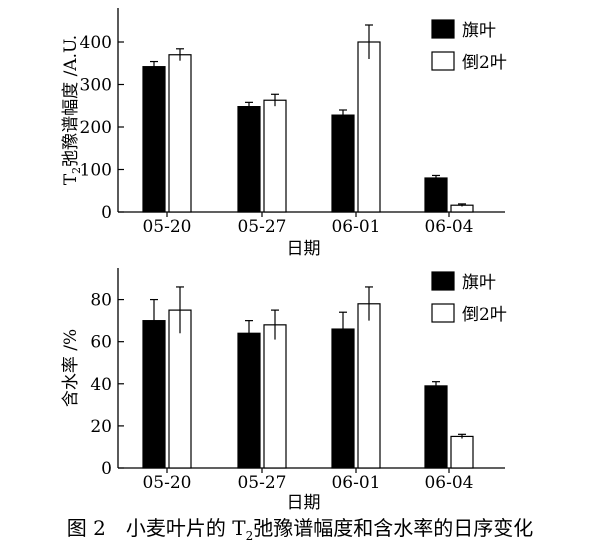 Image resolution: width=600 pixels, height=555 pixels. Describe the element at coordinates (72, 110) in the screenshot. I see `y-axis-title: T2弛豫谱幅度 /A.U.` at that location.